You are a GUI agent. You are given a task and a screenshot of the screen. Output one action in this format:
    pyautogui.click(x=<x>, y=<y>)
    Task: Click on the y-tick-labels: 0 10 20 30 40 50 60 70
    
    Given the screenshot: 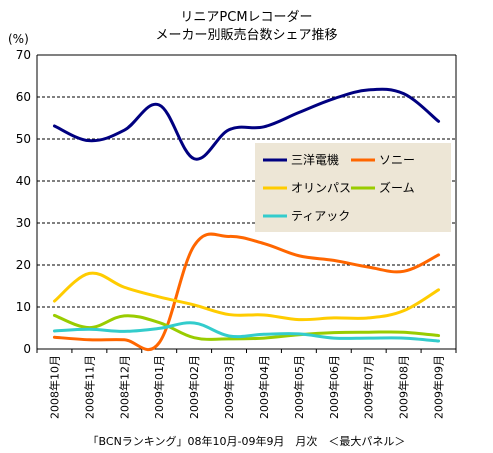 What is the action you would take?
    pyautogui.click(x=23, y=202)
    